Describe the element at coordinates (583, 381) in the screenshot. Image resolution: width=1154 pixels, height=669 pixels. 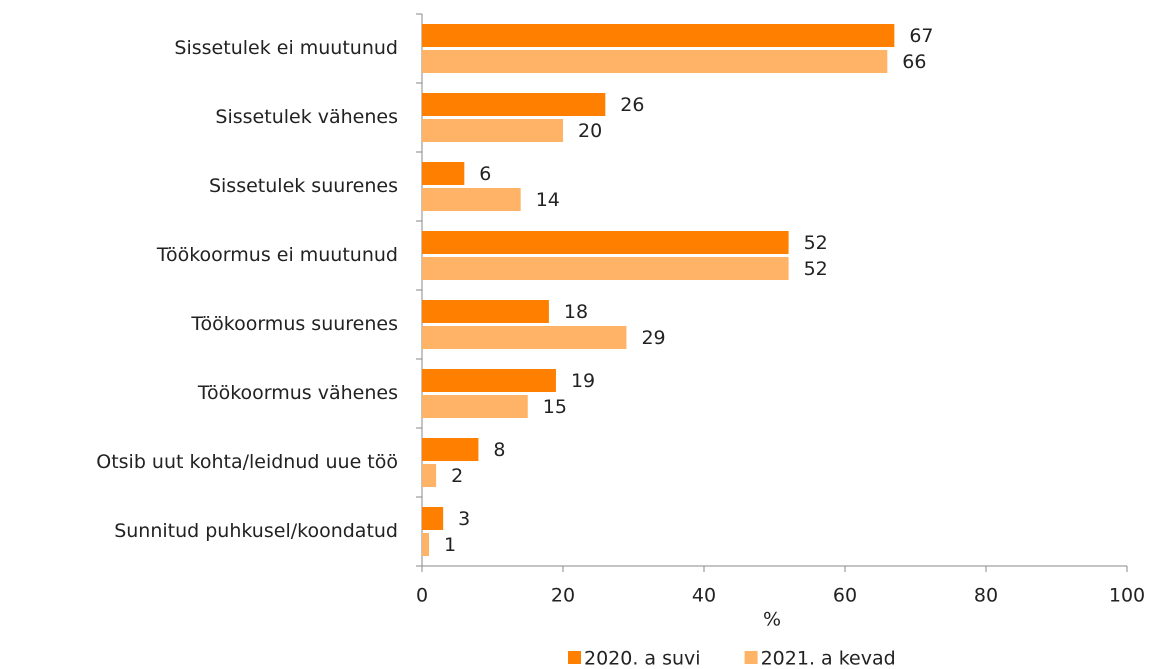
I see `data-label: 19` at that location.